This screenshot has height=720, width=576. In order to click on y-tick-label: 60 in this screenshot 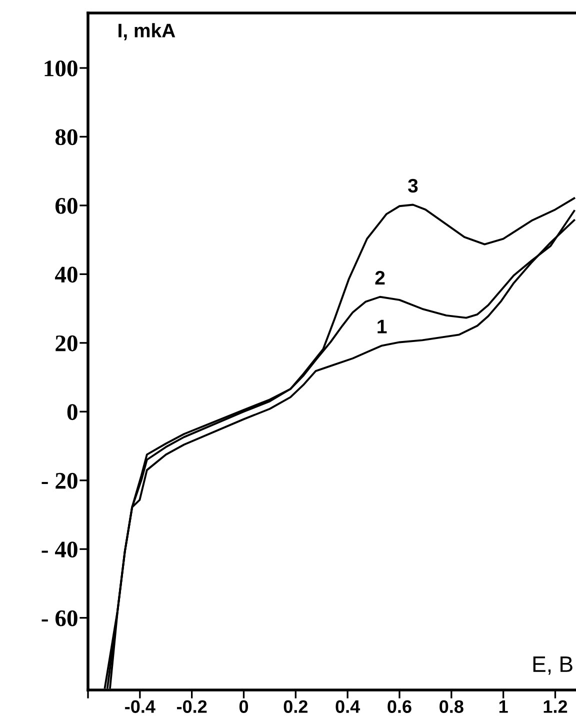, I will do `click(66, 206)`.